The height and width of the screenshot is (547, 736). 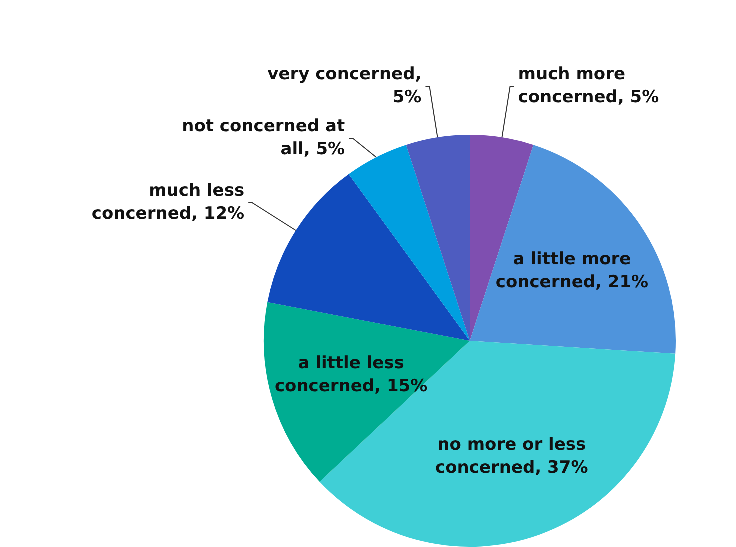 I want to click on slice-label: much less concerned, 12%, so click(x=168, y=202).